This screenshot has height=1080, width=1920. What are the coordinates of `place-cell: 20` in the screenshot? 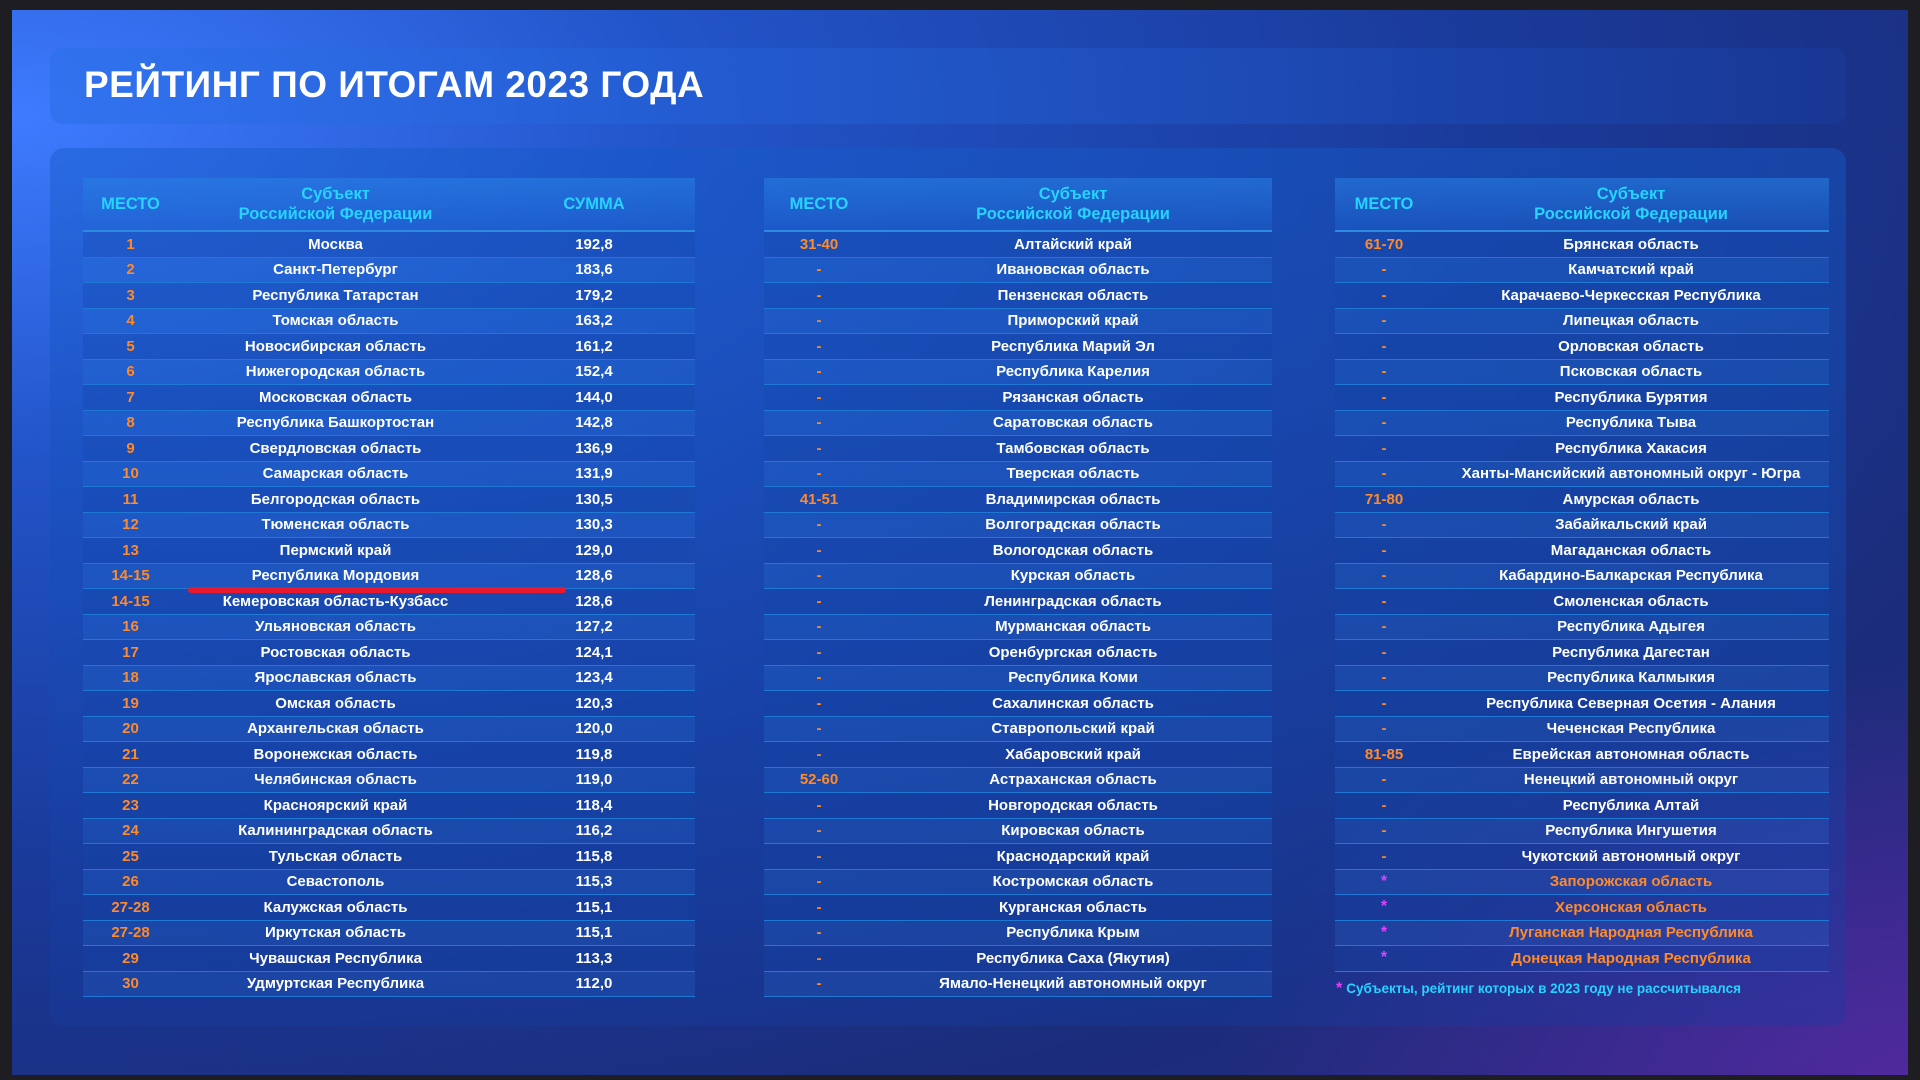 It's located at (130, 729).